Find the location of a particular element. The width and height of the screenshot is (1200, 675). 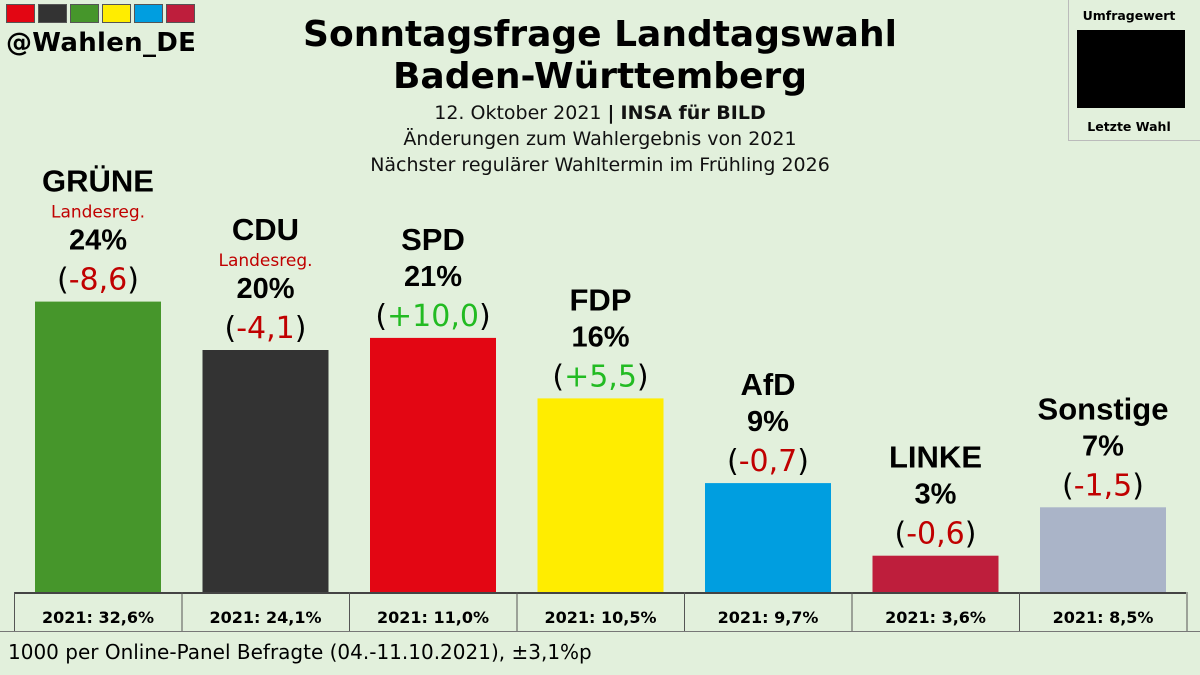

bar-cdu is located at coordinates (265, 471).